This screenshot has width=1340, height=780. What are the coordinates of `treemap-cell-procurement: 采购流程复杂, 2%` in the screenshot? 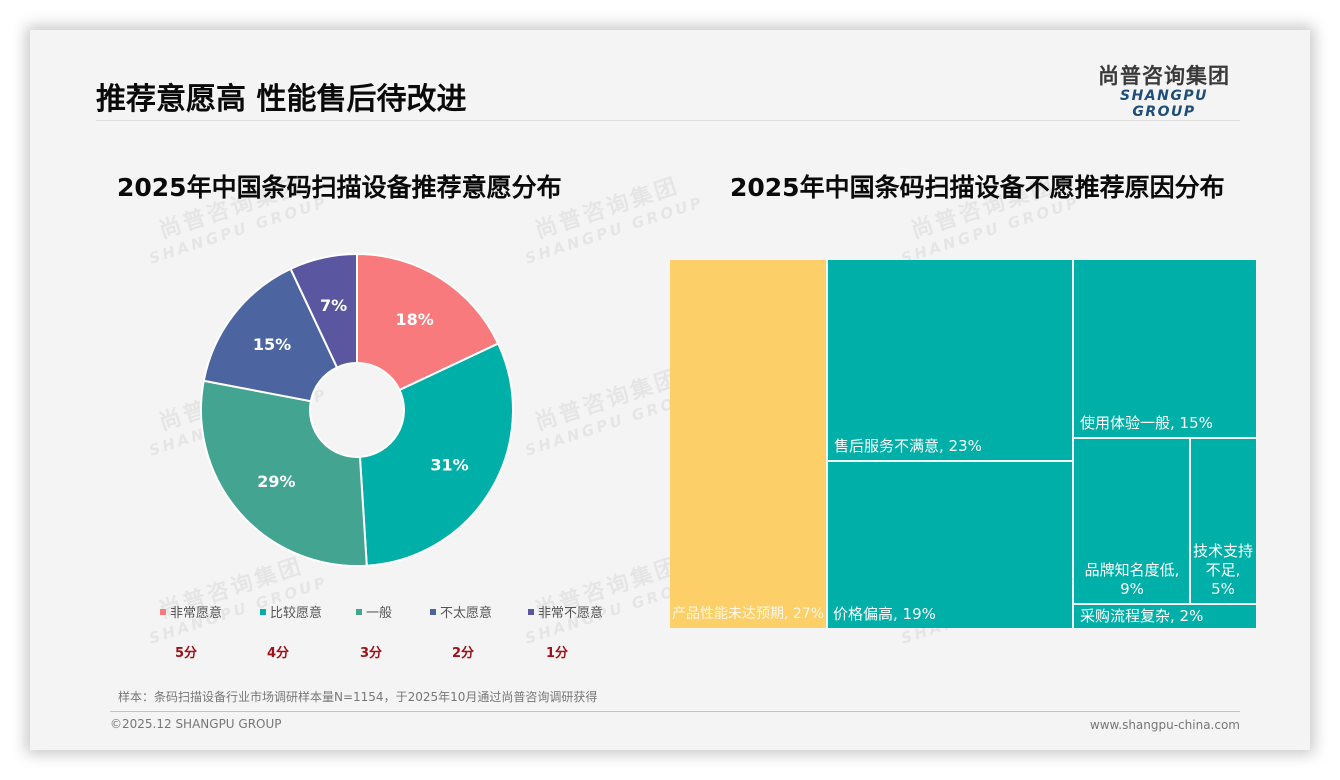 It's located at (1165, 616).